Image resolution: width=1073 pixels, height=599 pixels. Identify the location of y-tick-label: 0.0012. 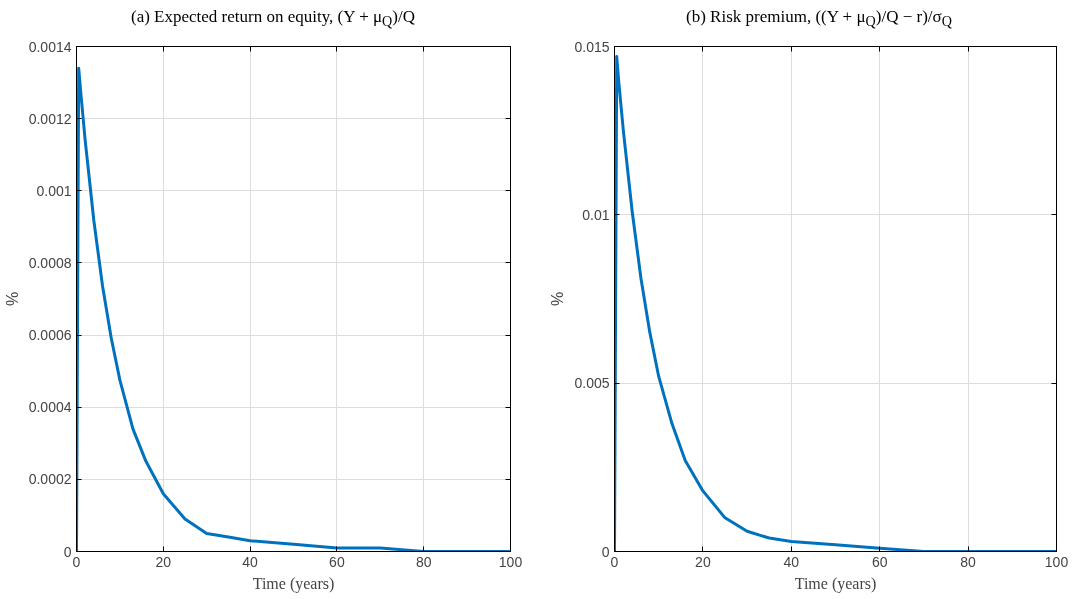
(50, 118).